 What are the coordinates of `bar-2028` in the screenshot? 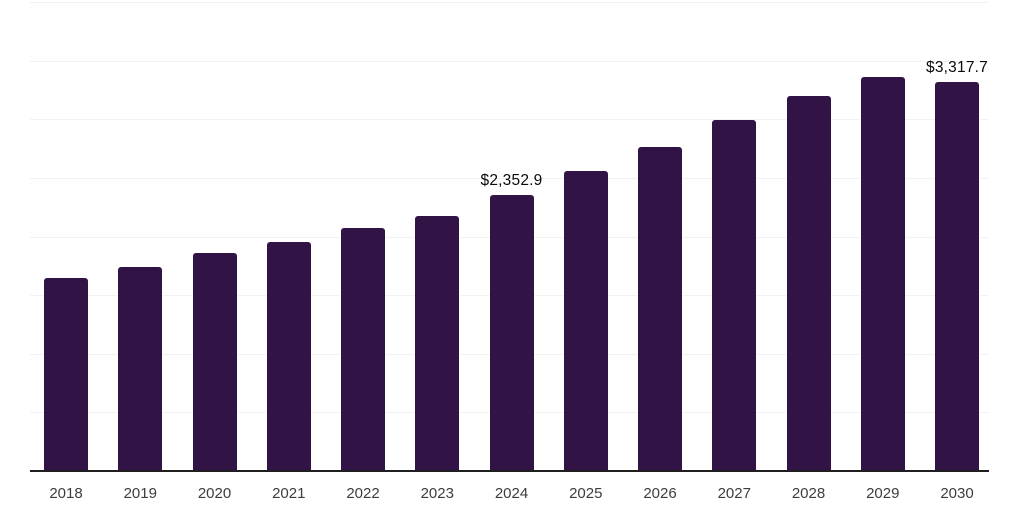 It's located at (808, 283).